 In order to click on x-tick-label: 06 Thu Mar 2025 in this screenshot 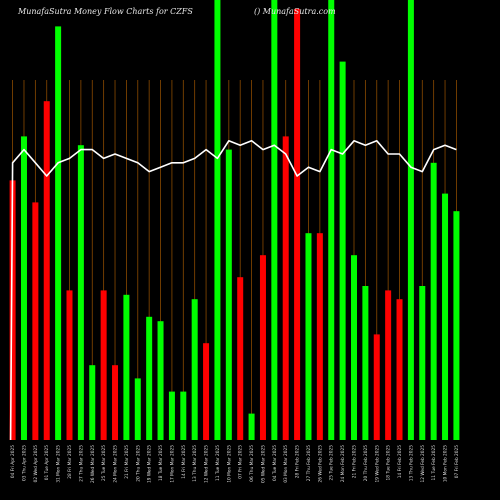, I will do `click(252, 463)`.